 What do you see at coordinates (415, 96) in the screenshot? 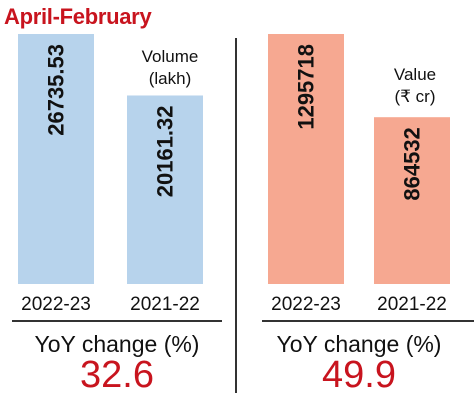
I see `value-label-line2: (₹ cr)` at bounding box center [415, 96].